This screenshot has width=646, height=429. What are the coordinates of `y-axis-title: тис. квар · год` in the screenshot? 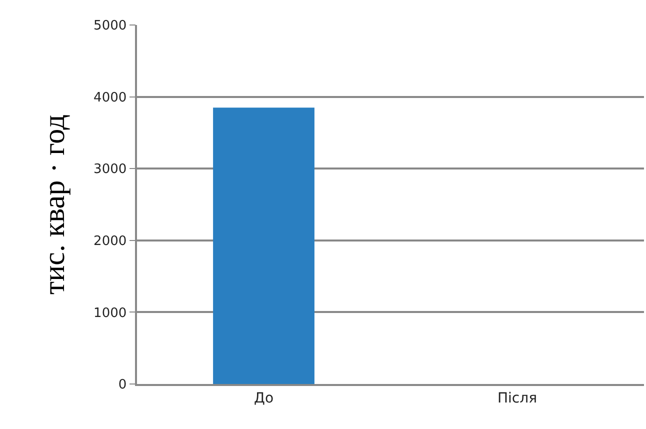 It's located at (55, 204).